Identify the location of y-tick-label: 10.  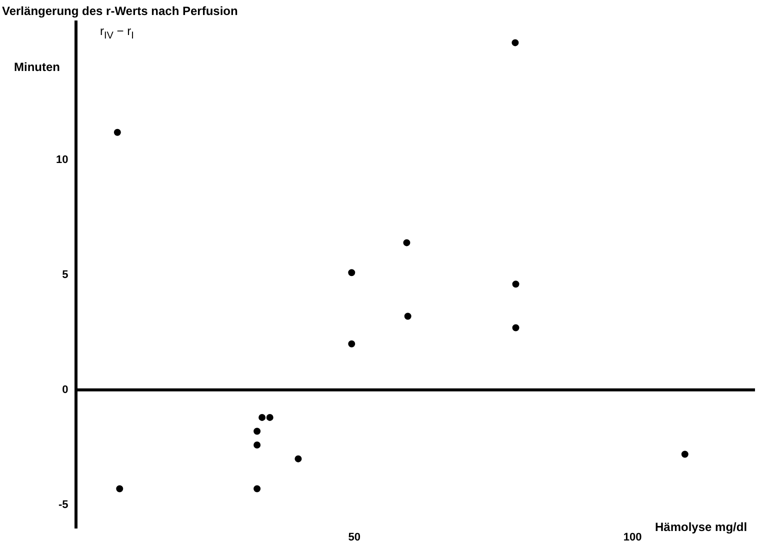
(62, 160).